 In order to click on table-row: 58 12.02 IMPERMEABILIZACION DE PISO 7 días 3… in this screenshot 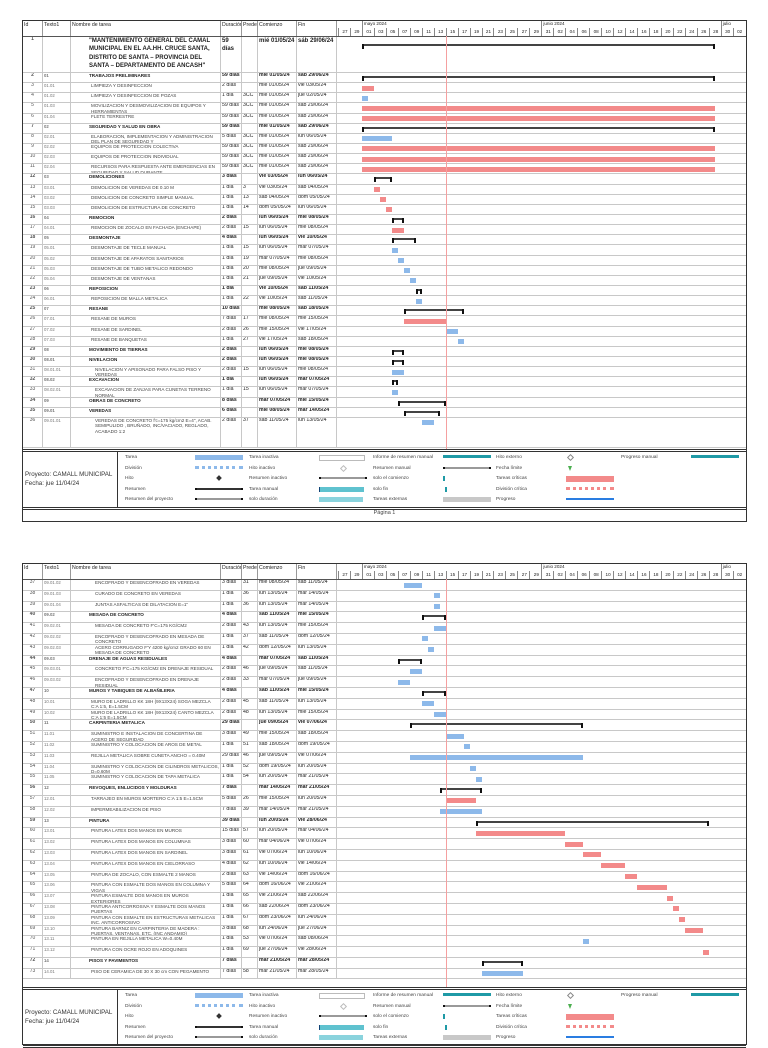, I will do `click(384, 812)`.